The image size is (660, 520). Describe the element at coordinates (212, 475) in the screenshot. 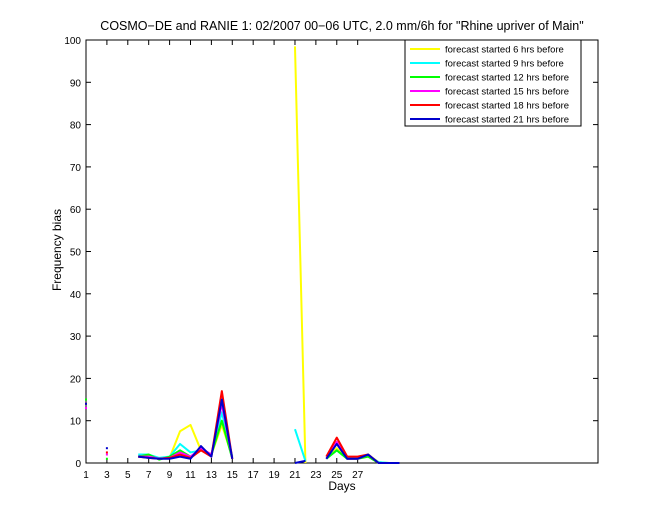

I see `x-tick-label: 13` at that location.